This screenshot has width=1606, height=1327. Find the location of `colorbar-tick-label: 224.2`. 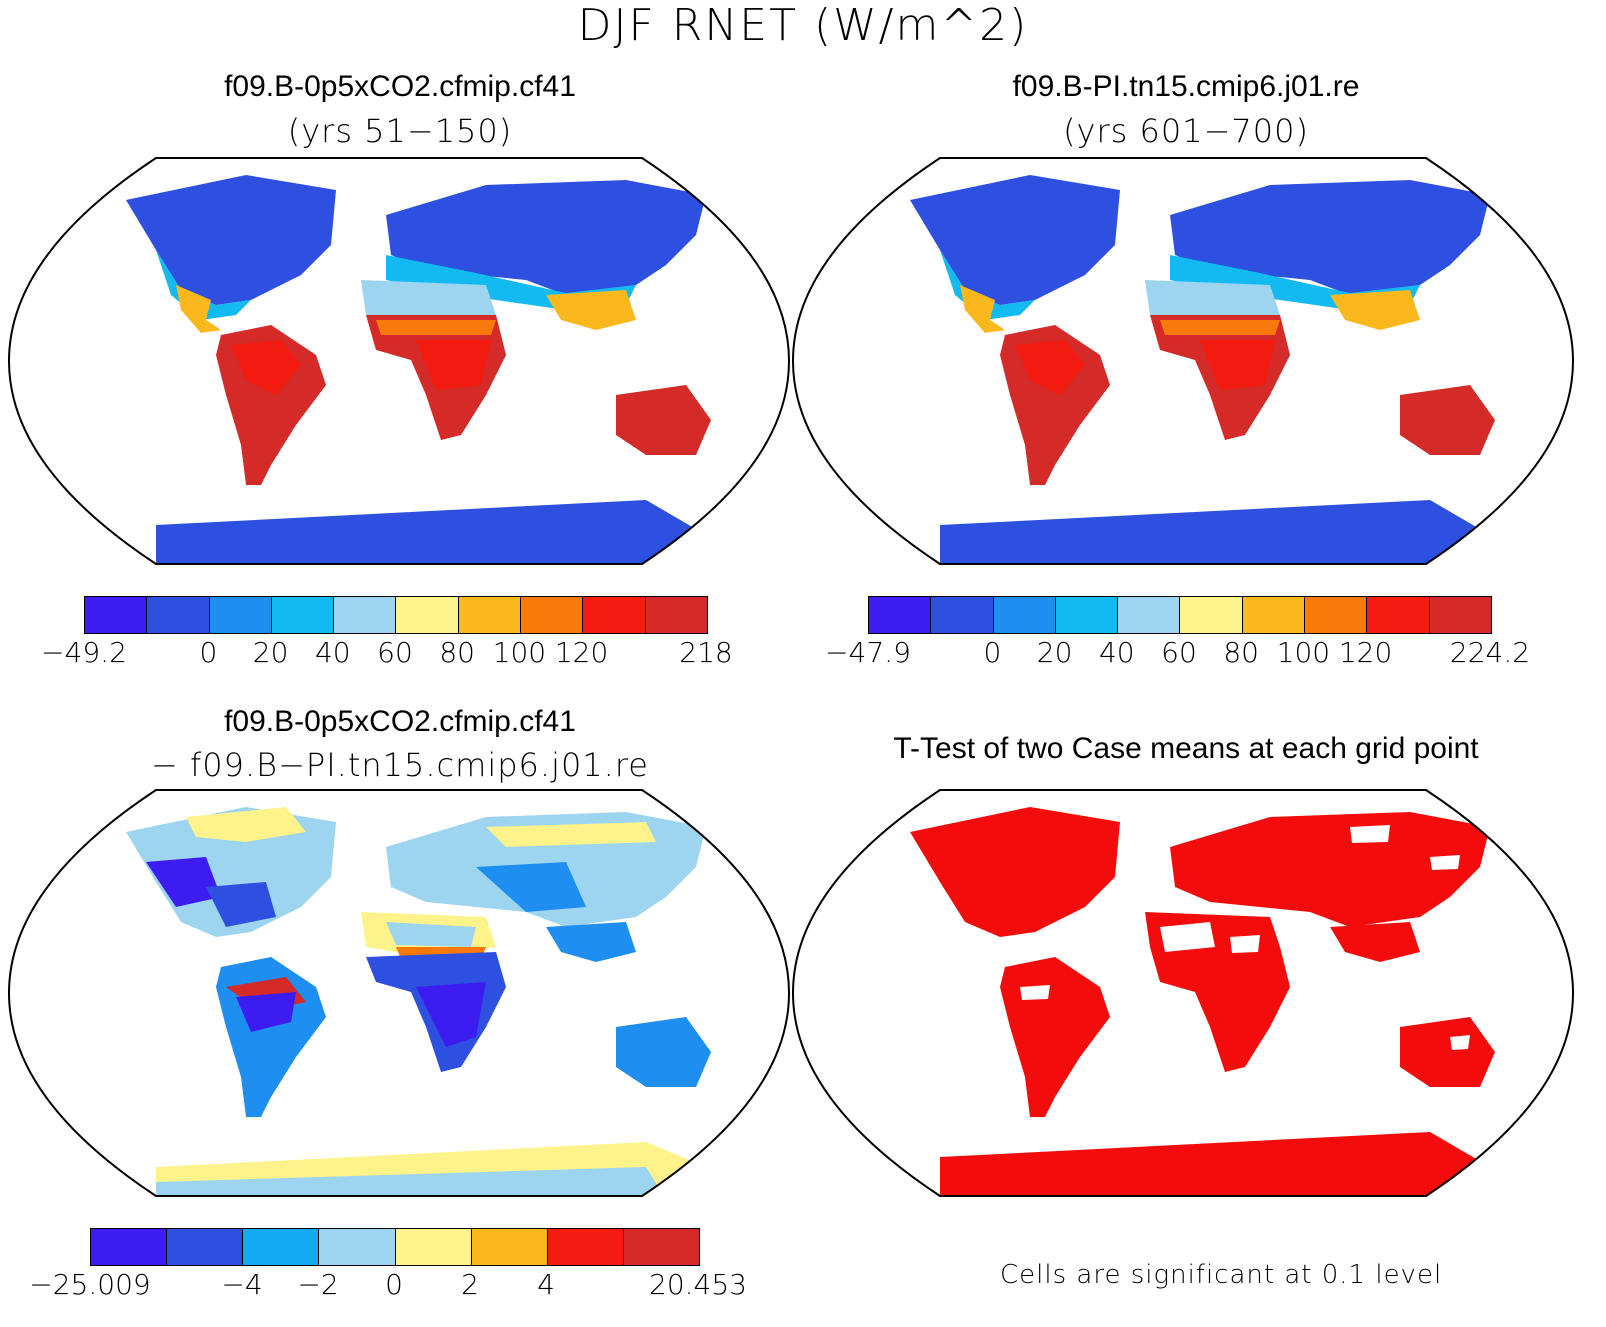

colorbar-tick-label: 224.2 is located at coordinates (1490, 652).